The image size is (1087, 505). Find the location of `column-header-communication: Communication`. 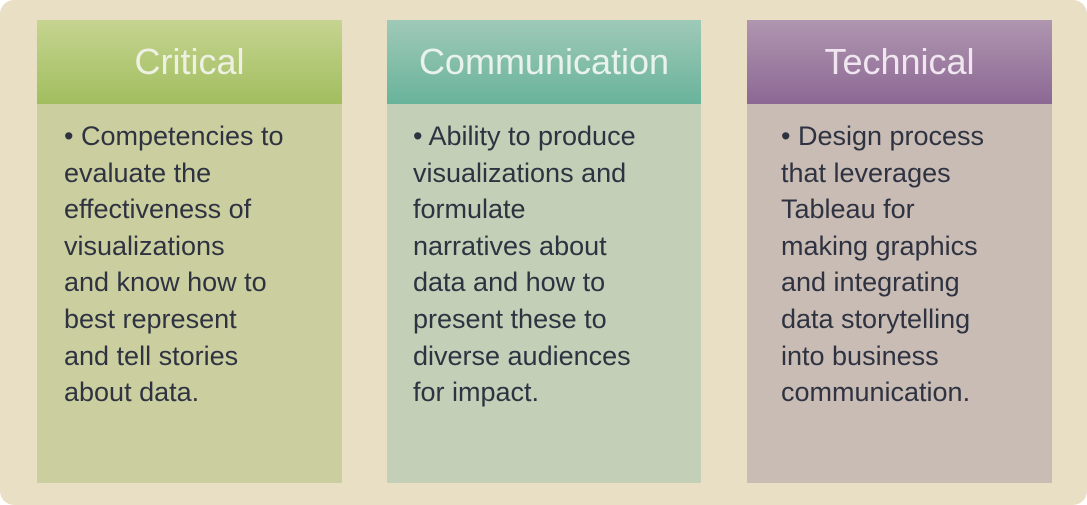

column-header-communication: Communication is located at coordinates (544, 62).